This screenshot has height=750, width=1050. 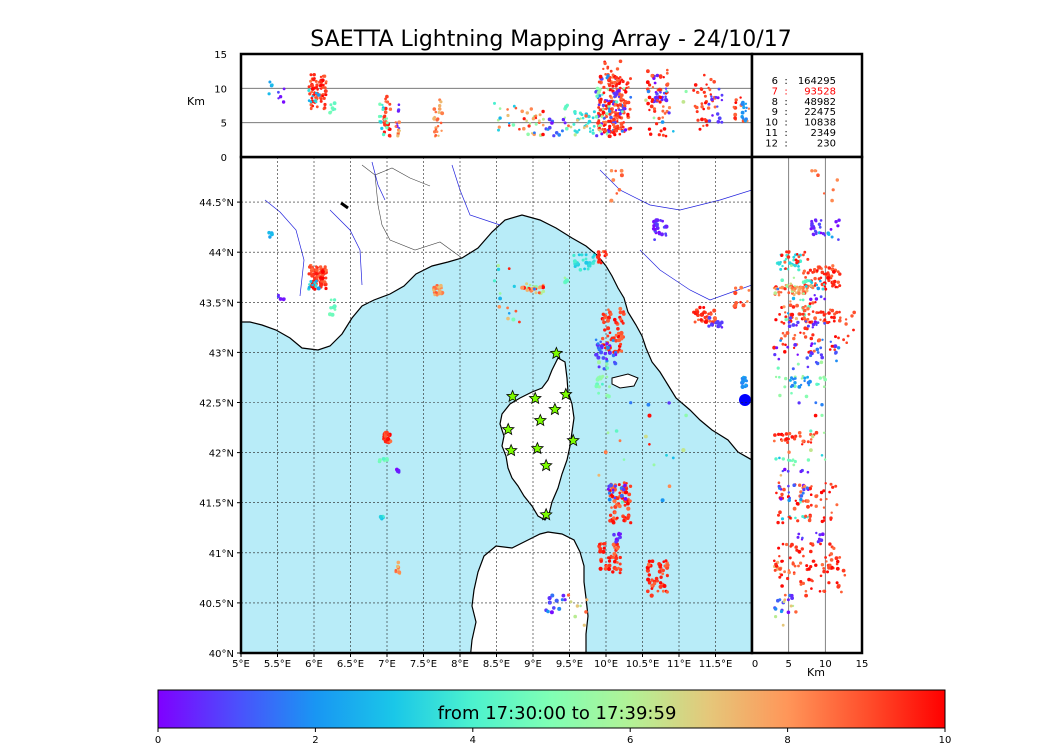 I want to click on right-x-tick-label: 5, so click(x=788, y=664).